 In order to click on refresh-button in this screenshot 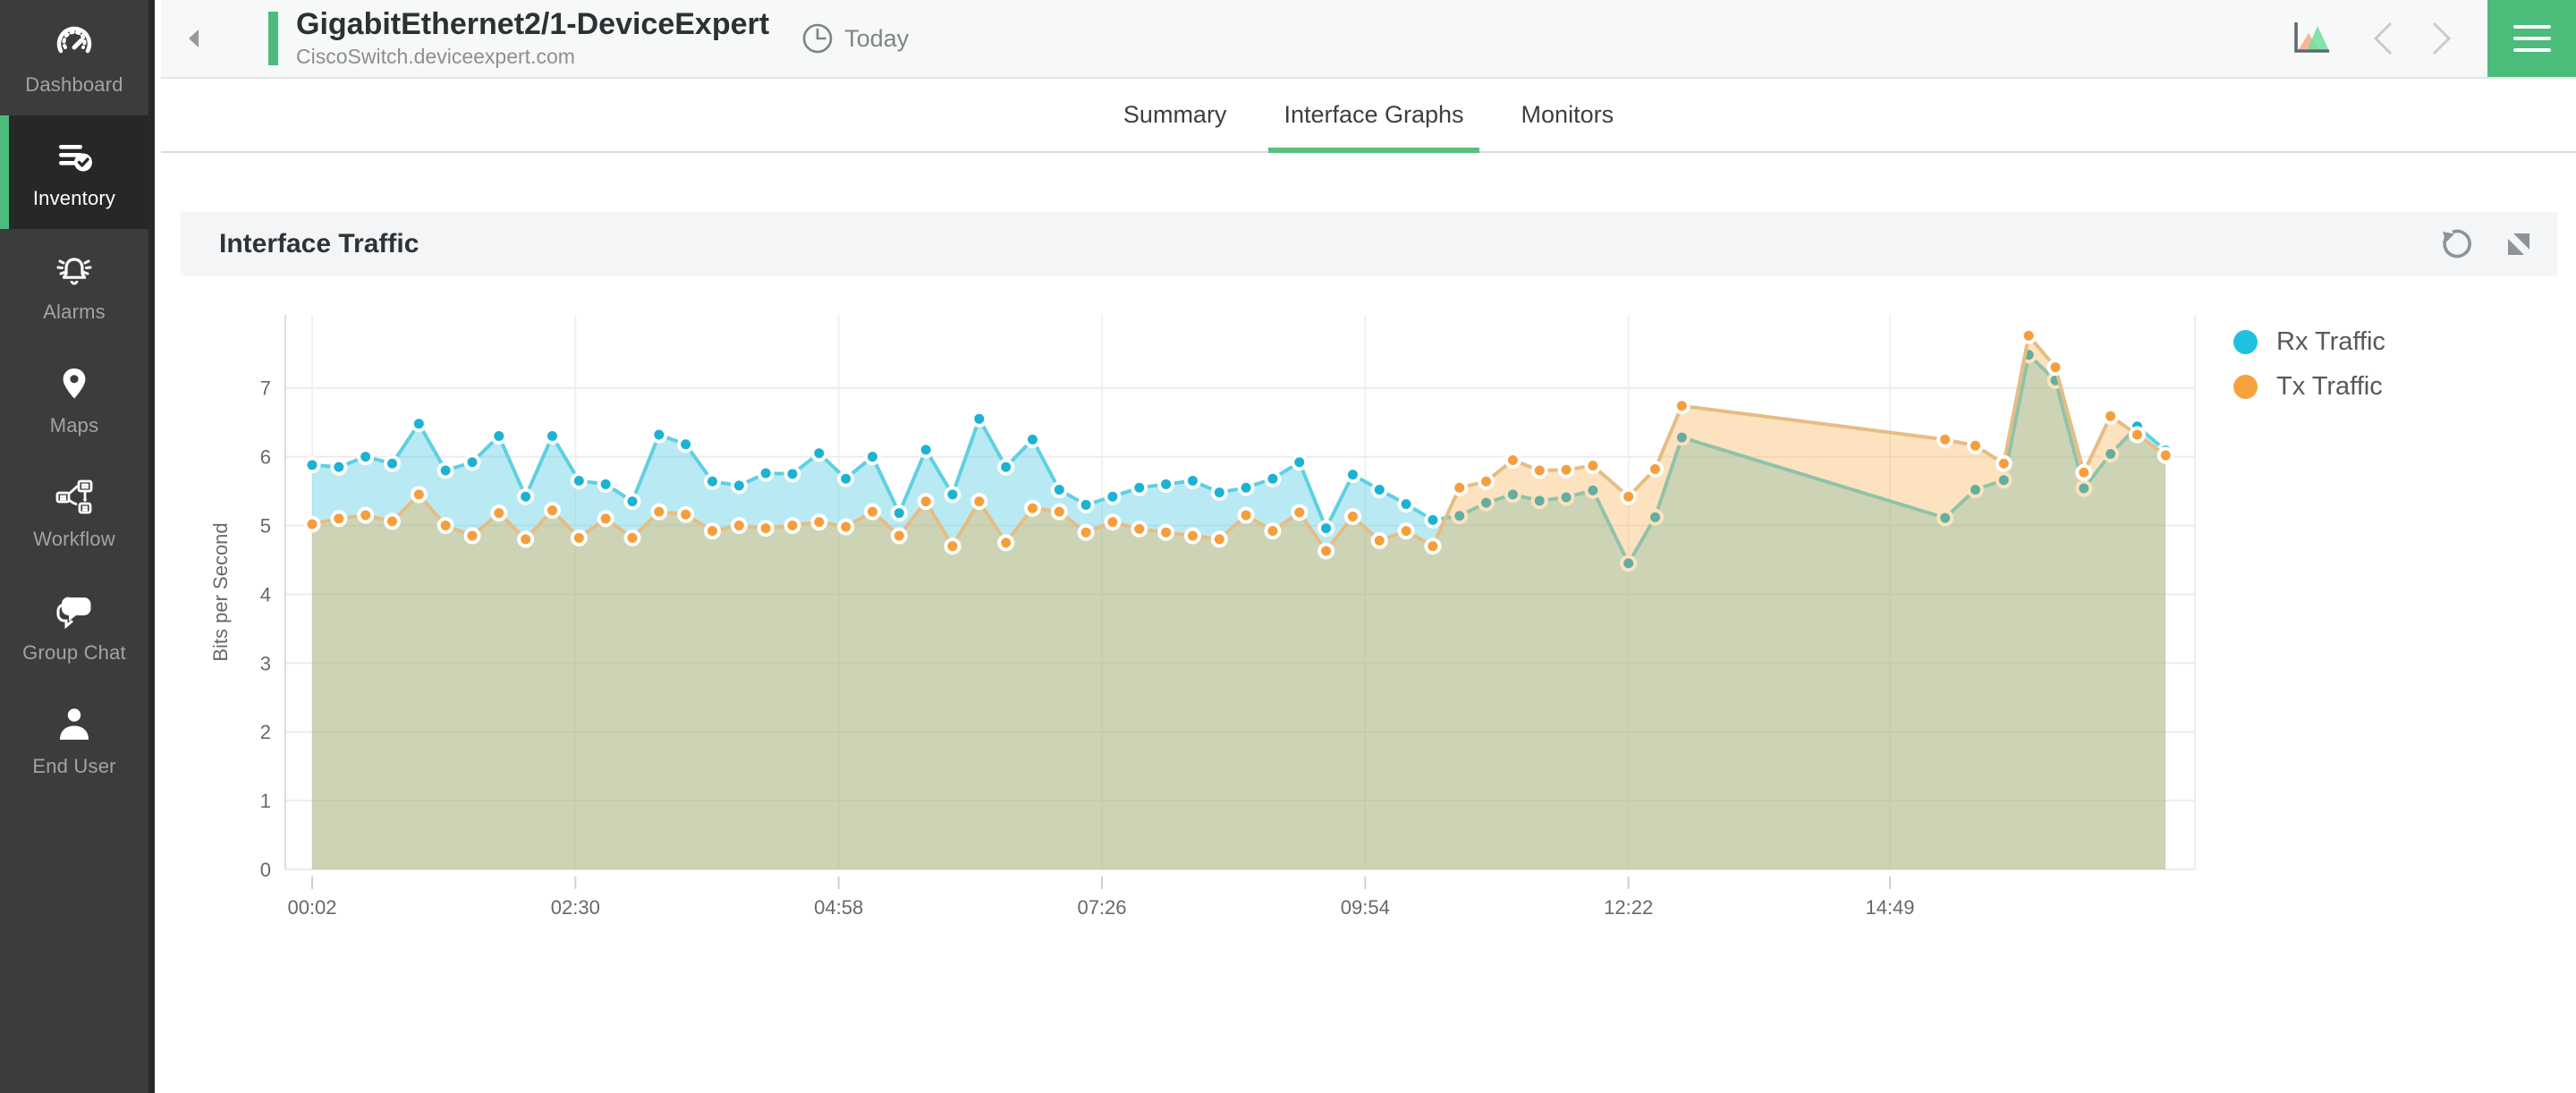, I will do `click(2457, 244)`.